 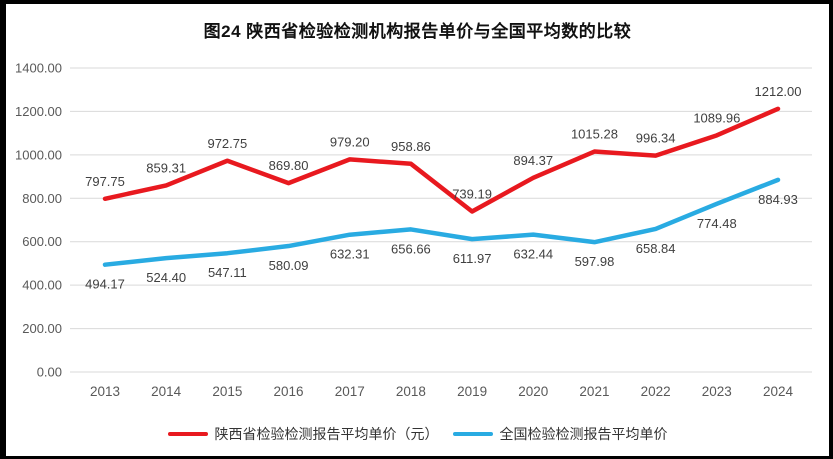 I want to click on x-axis-tick-label: 2018, so click(x=411, y=391).